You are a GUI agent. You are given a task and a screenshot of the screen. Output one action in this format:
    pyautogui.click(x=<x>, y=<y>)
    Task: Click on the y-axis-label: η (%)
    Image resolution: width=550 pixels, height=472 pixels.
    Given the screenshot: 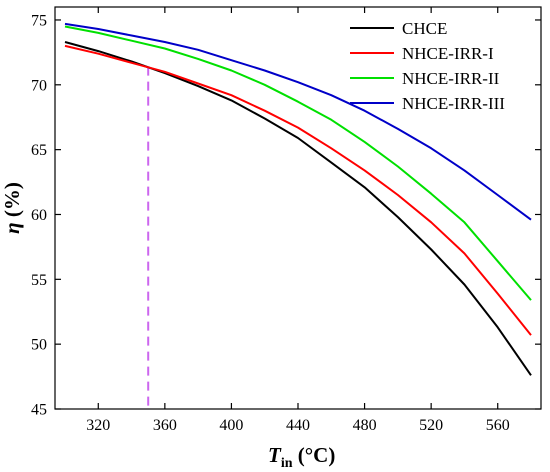 What is the action you would take?
    pyautogui.click(x=12, y=208)
    